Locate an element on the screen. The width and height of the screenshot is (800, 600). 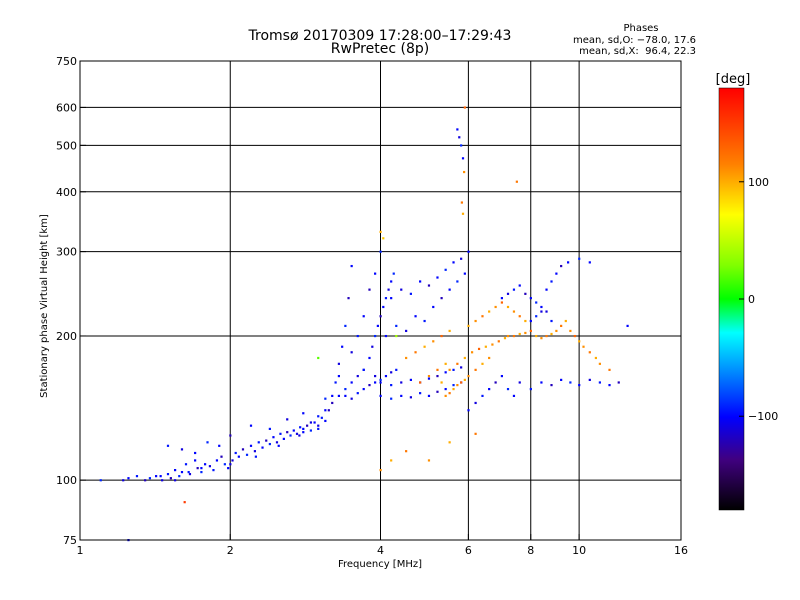
x-tick-label: 8 is located at coordinates (530, 550).